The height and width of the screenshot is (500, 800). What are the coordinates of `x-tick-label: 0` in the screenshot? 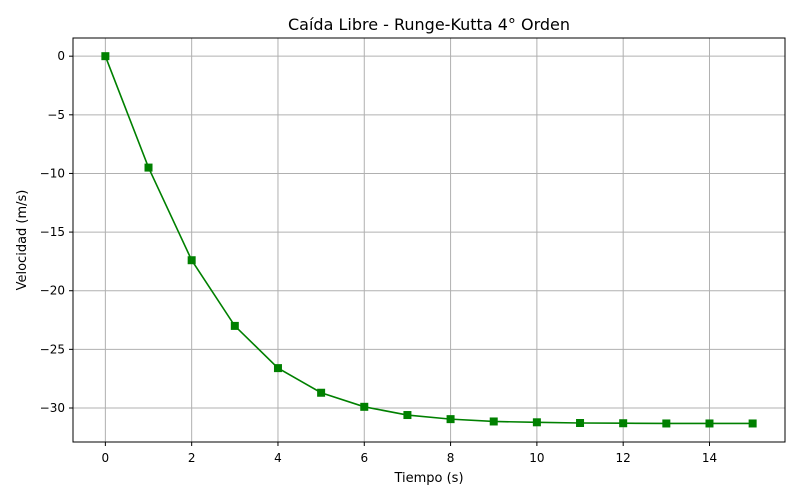 It's located at (106, 458).